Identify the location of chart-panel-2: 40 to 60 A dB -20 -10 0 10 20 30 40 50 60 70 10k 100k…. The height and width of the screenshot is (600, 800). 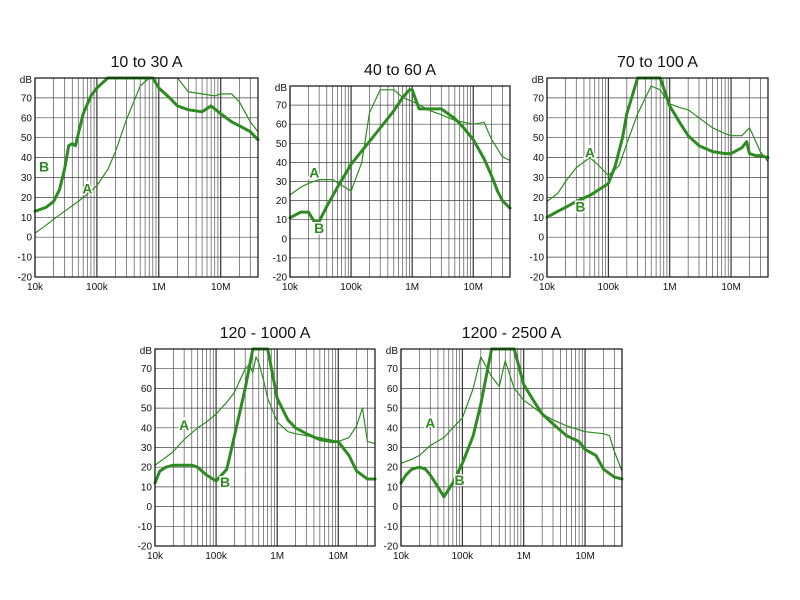
(392, 177).